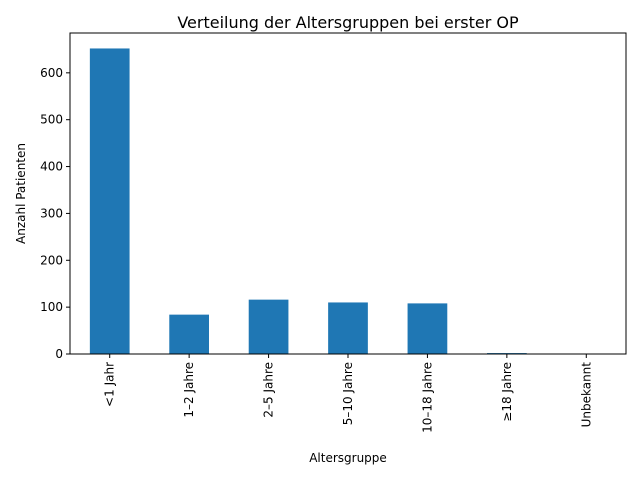 The width and height of the screenshot is (640, 480). I want to click on y-tick-label: 300, so click(51, 213).